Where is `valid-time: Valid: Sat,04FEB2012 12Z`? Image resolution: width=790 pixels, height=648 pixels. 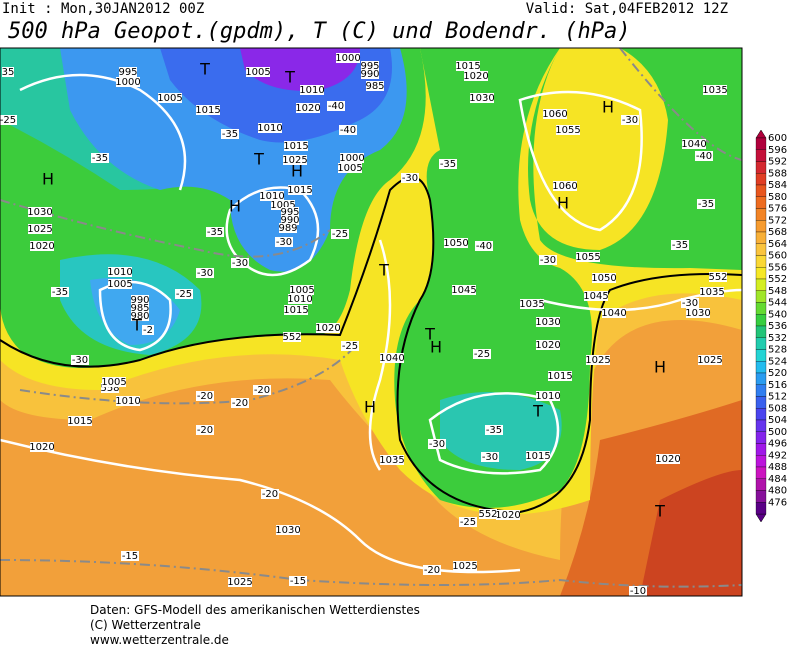
valid-time: Valid: Sat,04FEB2012 12Z is located at coordinates (627, 9).